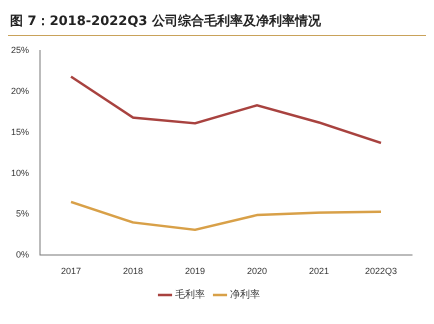  What do you see at coordinates (23, 213) in the screenshot?
I see `y-tick-label: 5%` at bounding box center [23, 213].